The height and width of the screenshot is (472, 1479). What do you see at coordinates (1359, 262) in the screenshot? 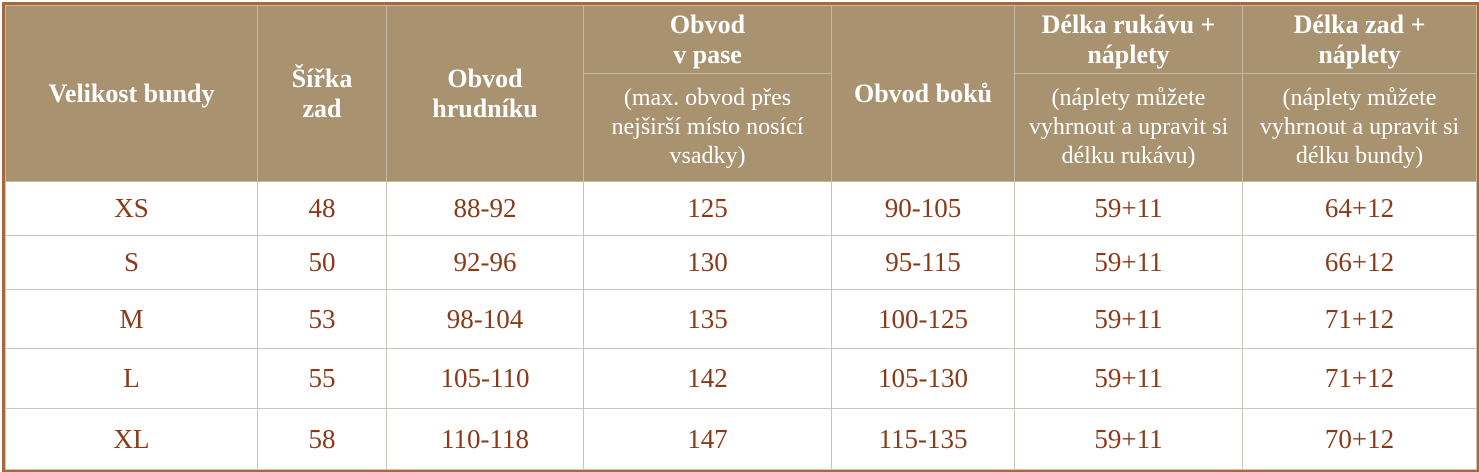
I see `cell: 66+12` at bounding box center [1359, 262].